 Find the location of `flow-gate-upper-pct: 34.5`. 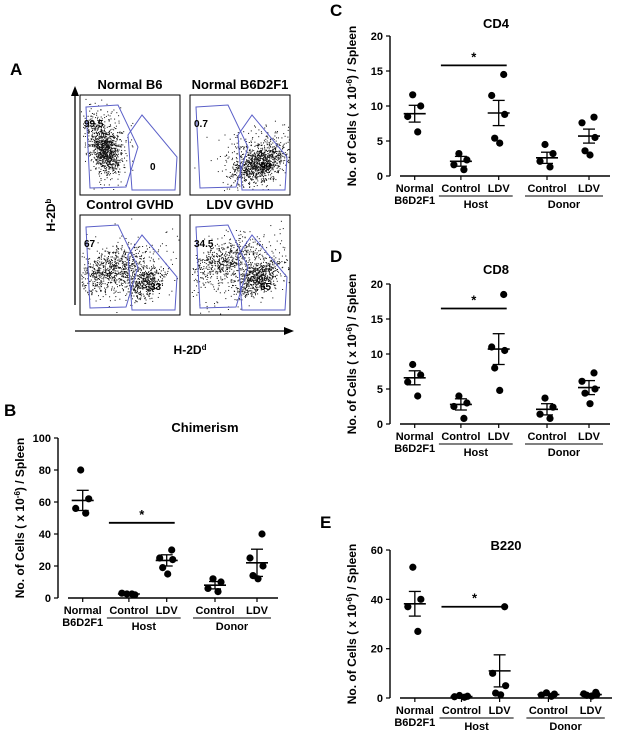

flow-gate-upper-pct: 34.5 is located at coordinates (204, 244).